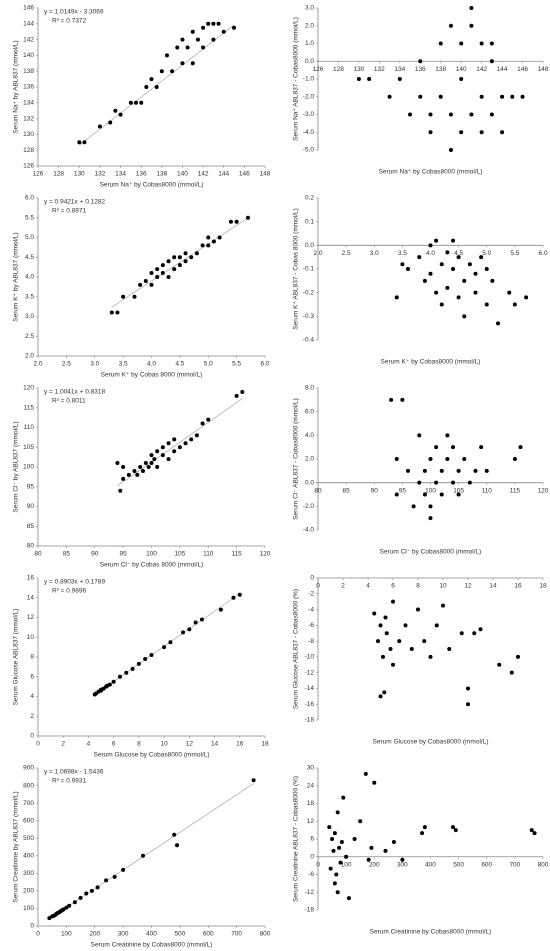  I want to click on y-tick-label: 110, so click(29, 427).